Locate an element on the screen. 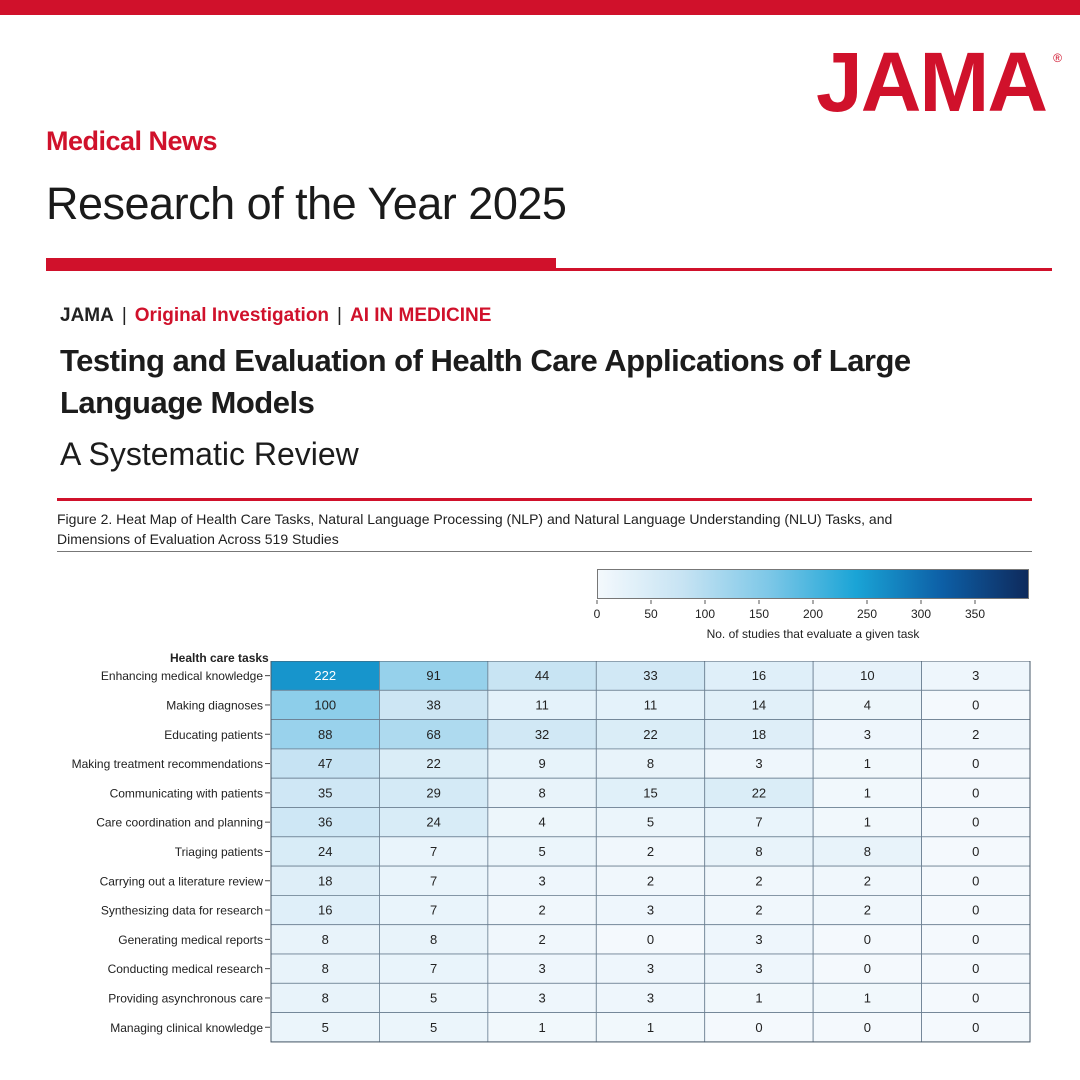 The width and height of the screenshot is (1080, 1080). article-subtitle: A Systematic Review is located at coordinates (209, 454).